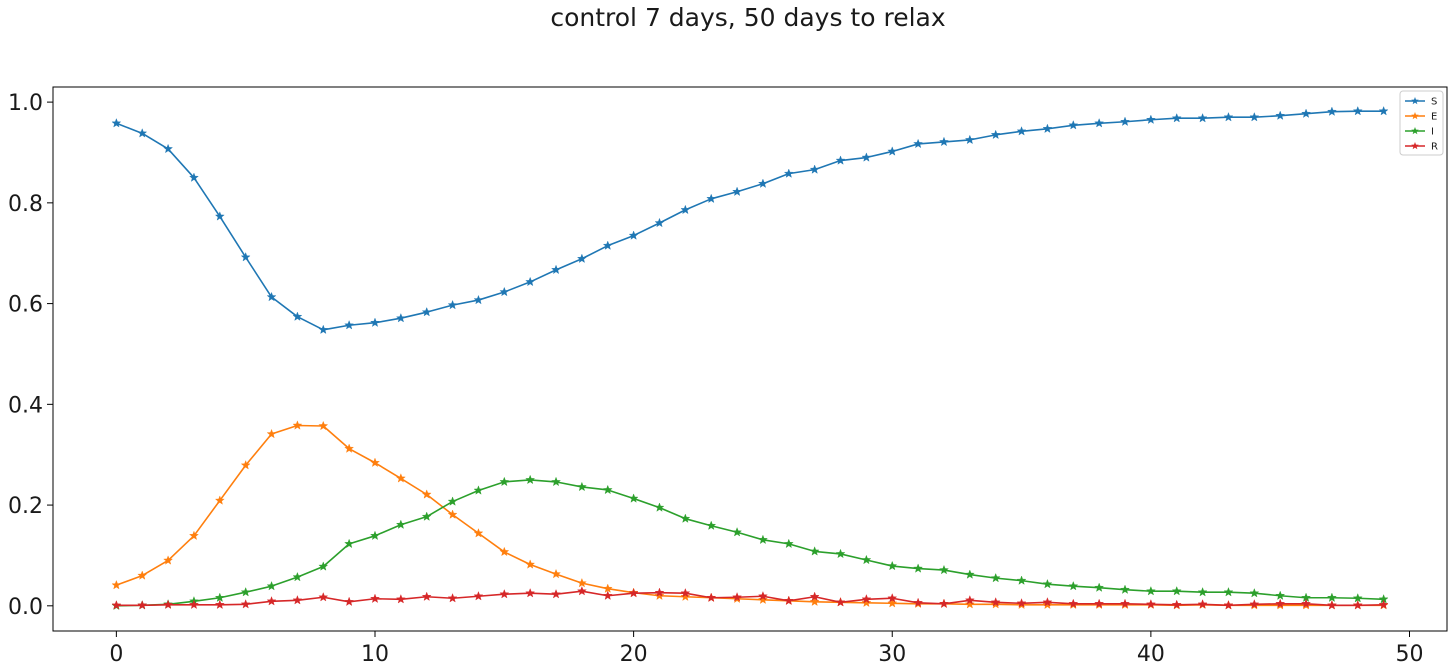  Describe the element at coordinates (1421, 102) in the screenshot. I see `legend-item-s: S` at that location.